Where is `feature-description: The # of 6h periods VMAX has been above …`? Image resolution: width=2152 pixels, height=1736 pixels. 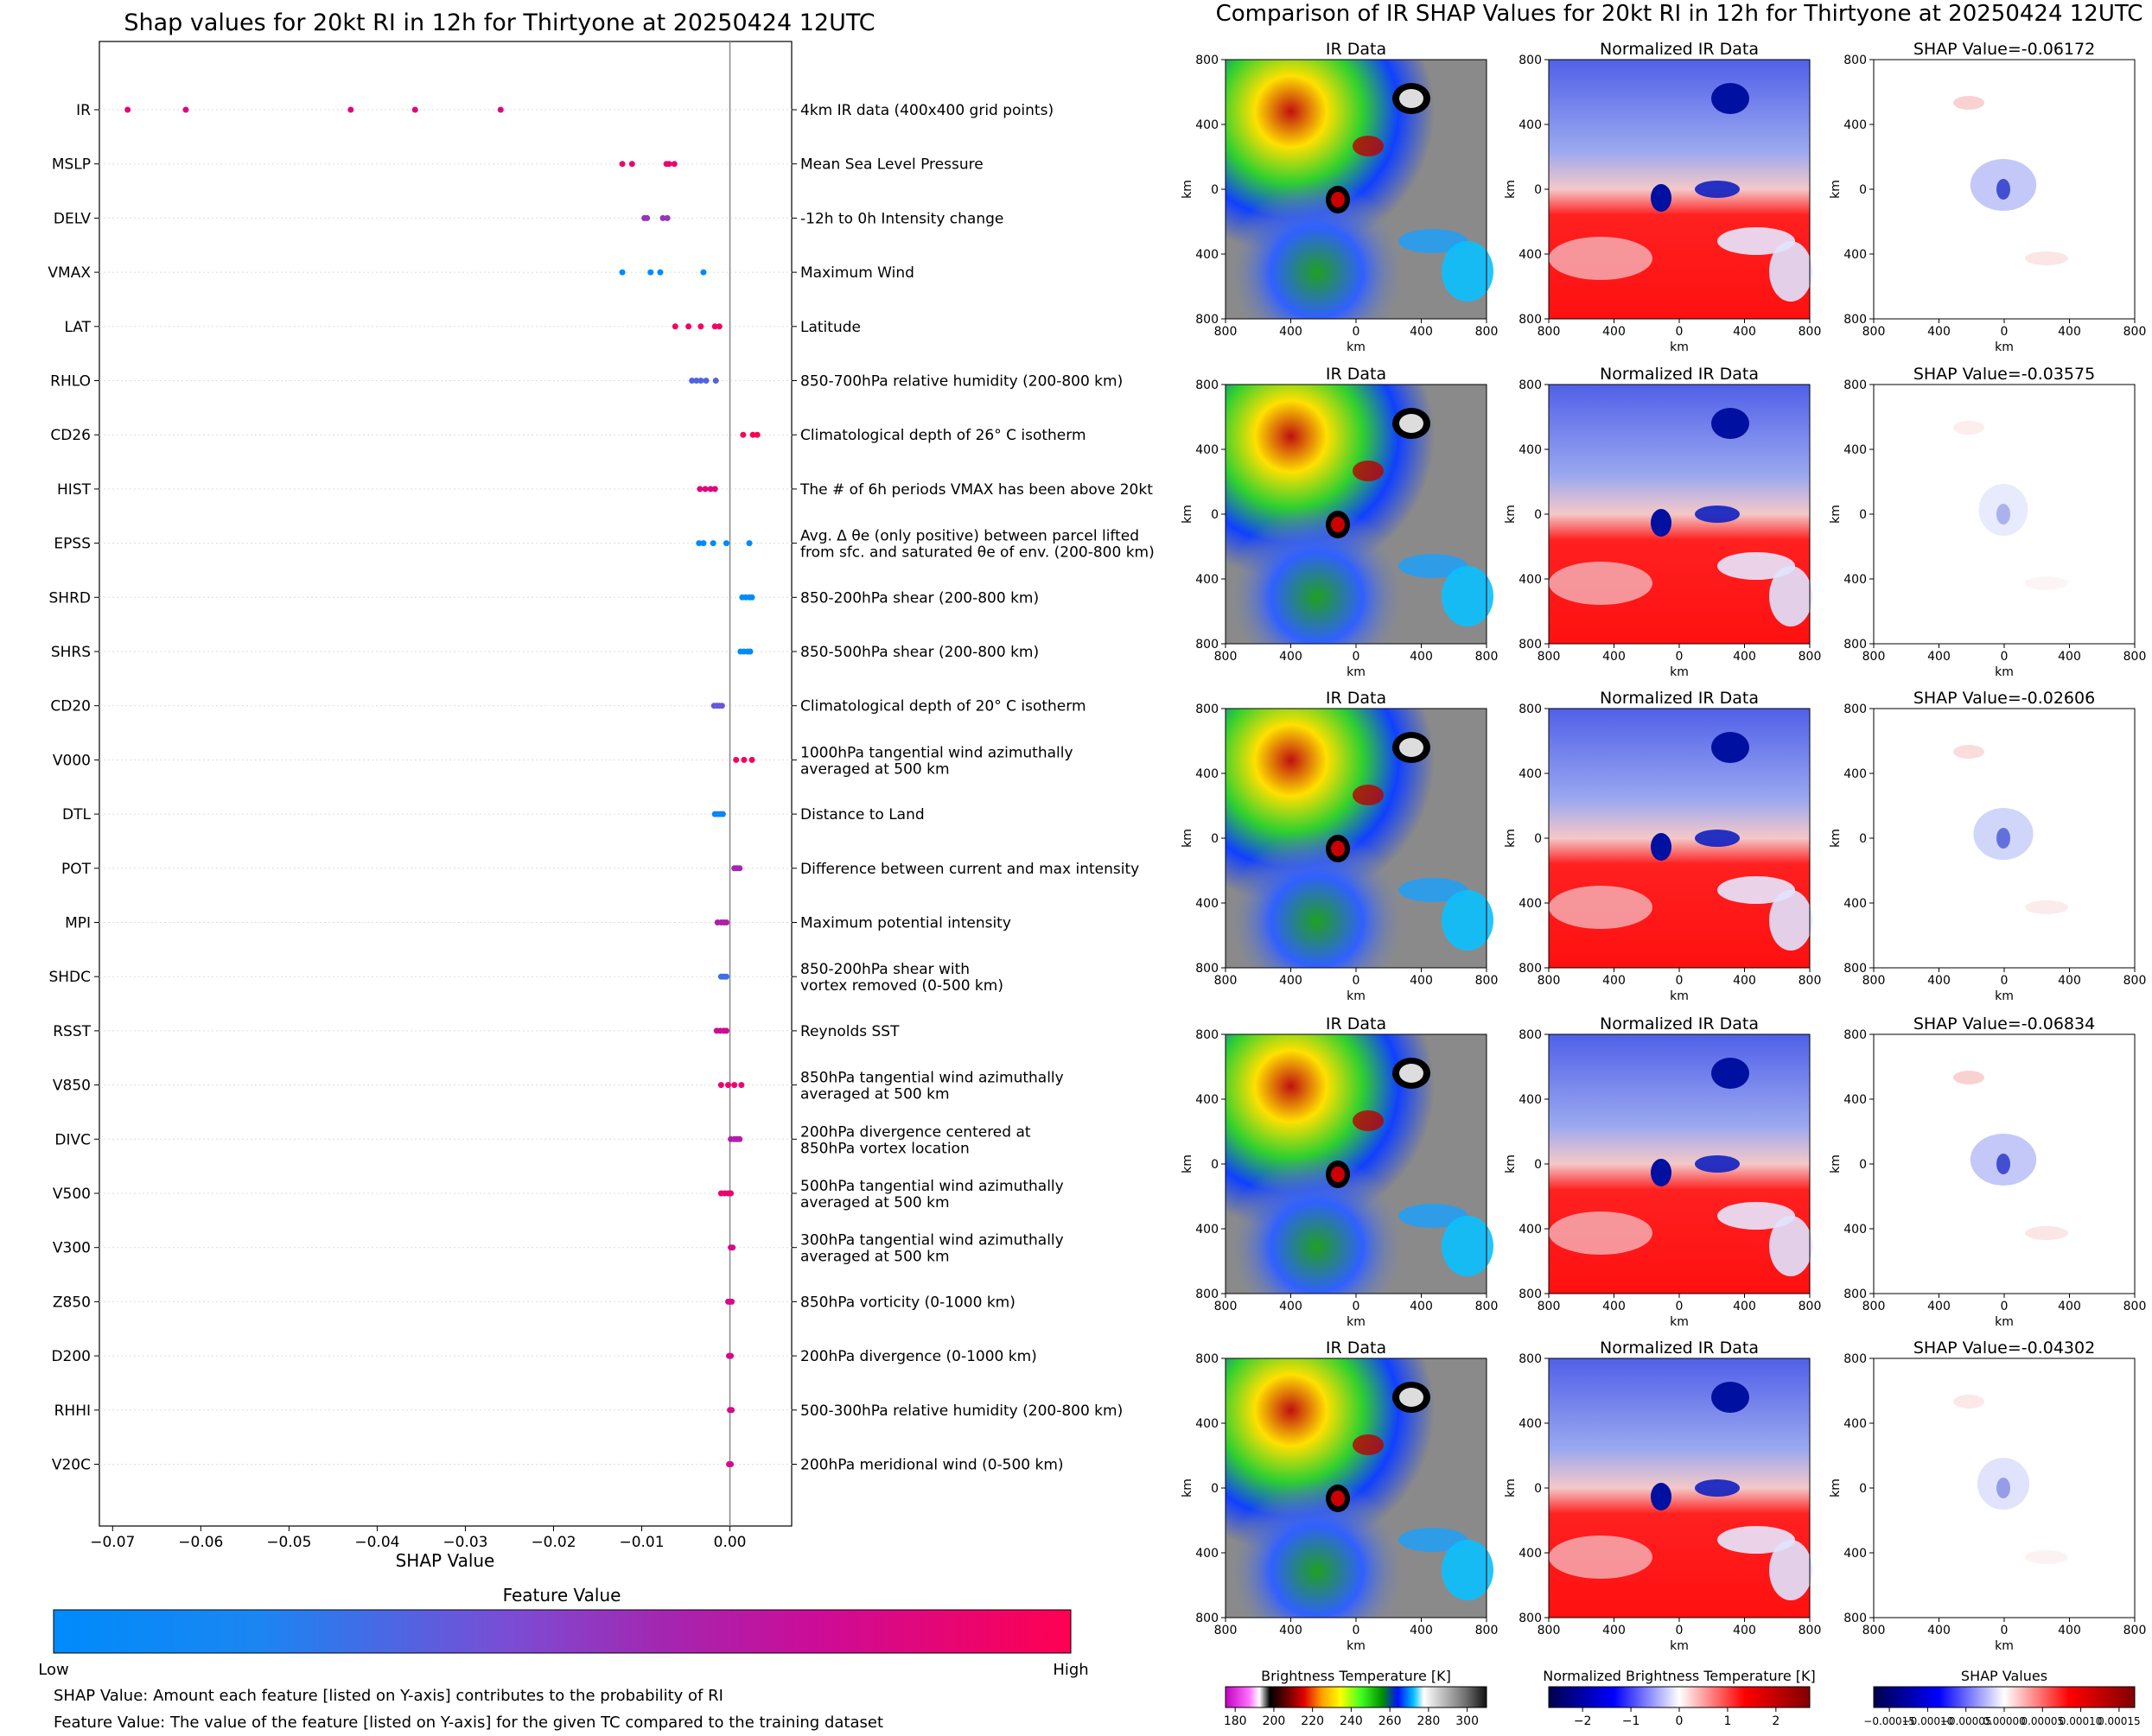 feature-description: The # of 6h periods VMAX has been above … is located at coordinates (976, 490).